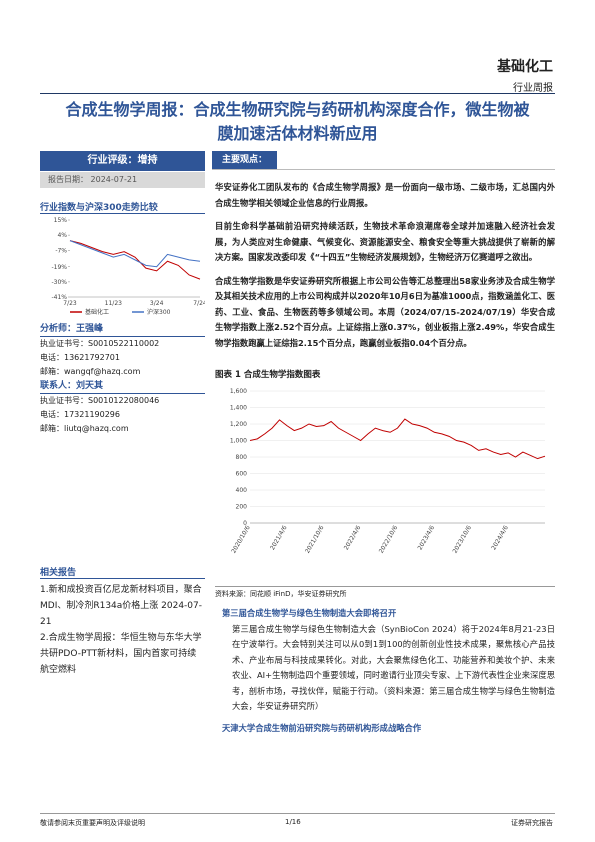 The height and width of the screenshot is (842, 595). I want to click on y-tick-label: -30%, so click(59, 282).